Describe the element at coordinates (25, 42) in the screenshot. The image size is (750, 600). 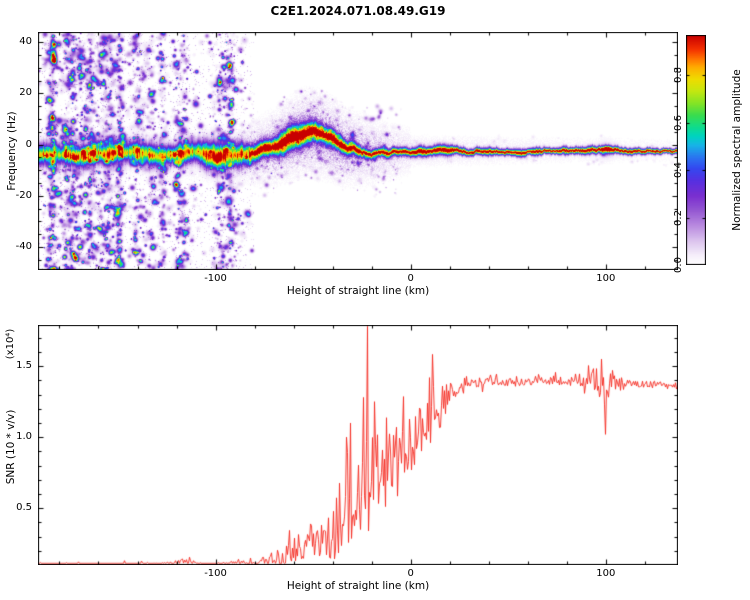
I see `y-tick-label: 40` at that location.